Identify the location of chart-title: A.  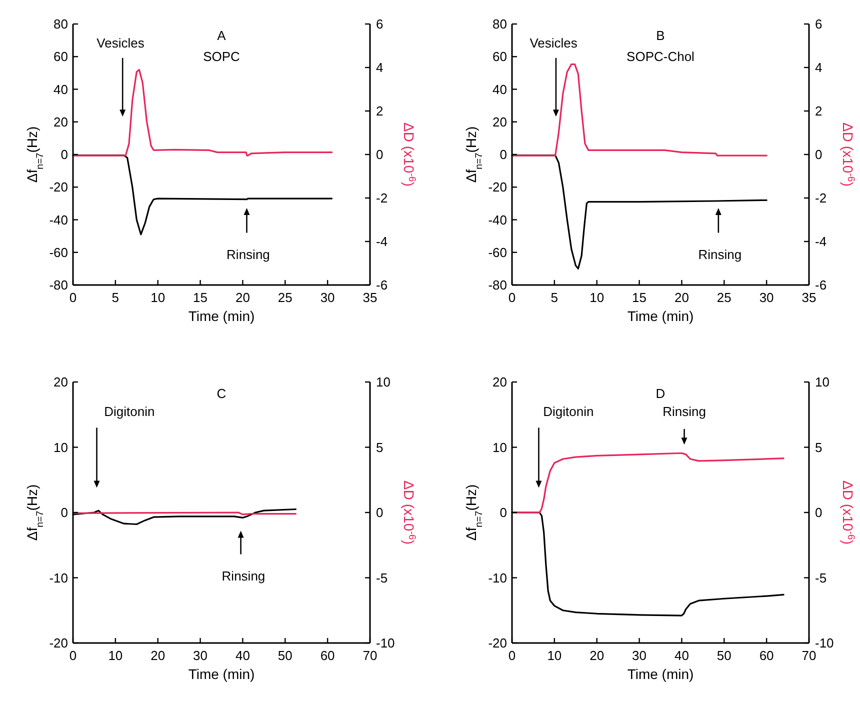
(221, 35).